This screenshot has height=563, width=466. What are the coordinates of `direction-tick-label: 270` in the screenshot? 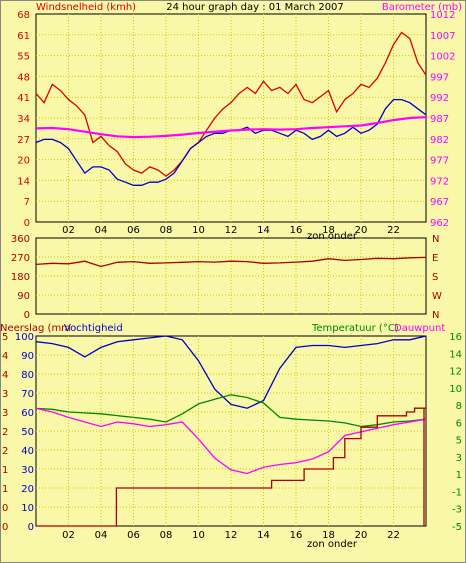 It's located at (20, 258).